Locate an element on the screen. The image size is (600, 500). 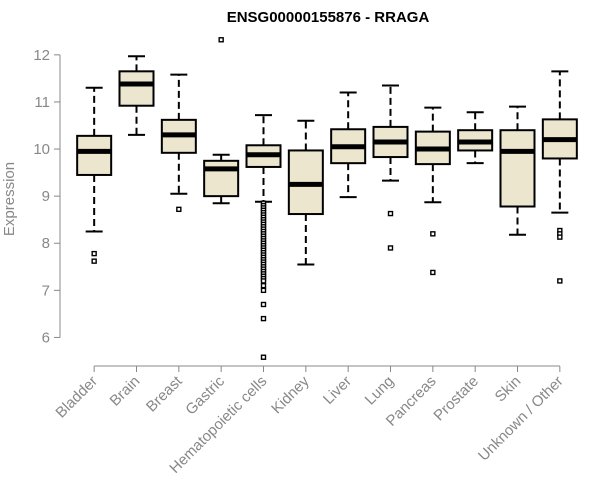
box-pancreas is located at coordinates (432, 191).